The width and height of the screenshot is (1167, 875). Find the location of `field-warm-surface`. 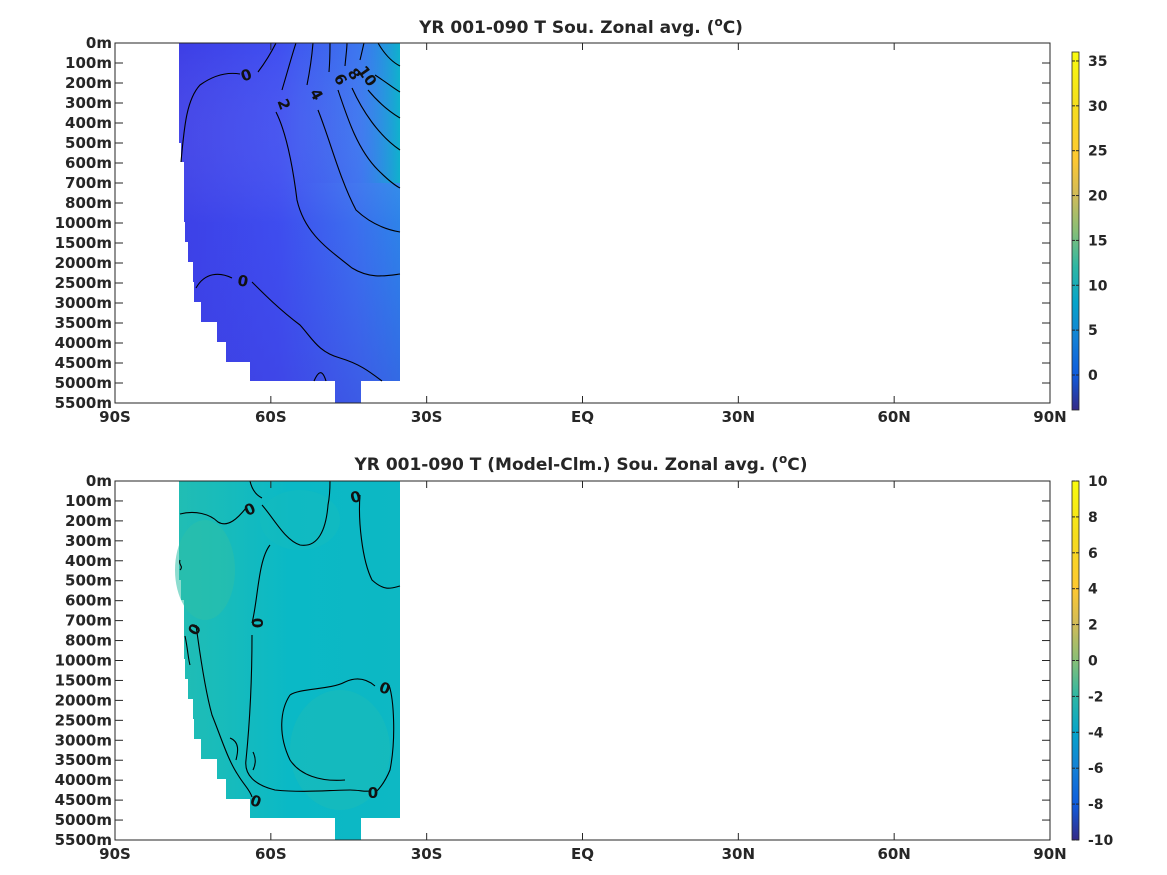

field-warm-surface is located at coordinates (350, 113).